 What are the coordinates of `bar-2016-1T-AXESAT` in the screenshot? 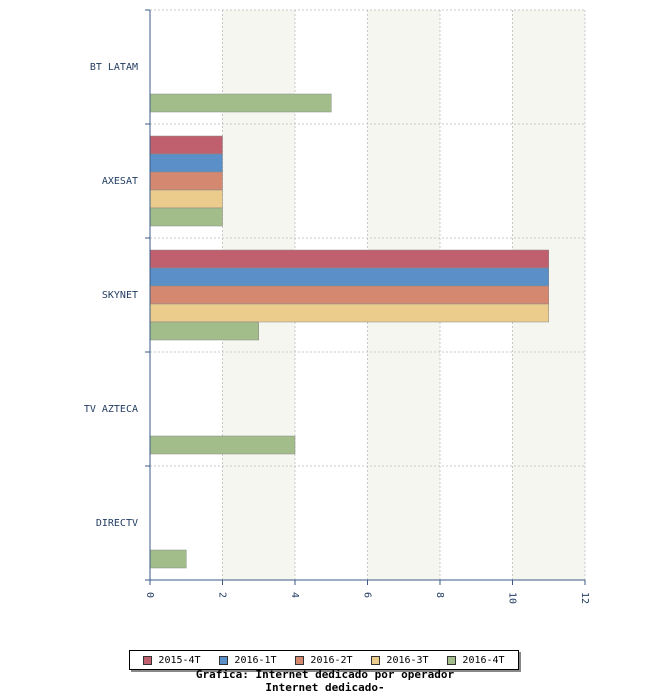 It's located at (186, 163).